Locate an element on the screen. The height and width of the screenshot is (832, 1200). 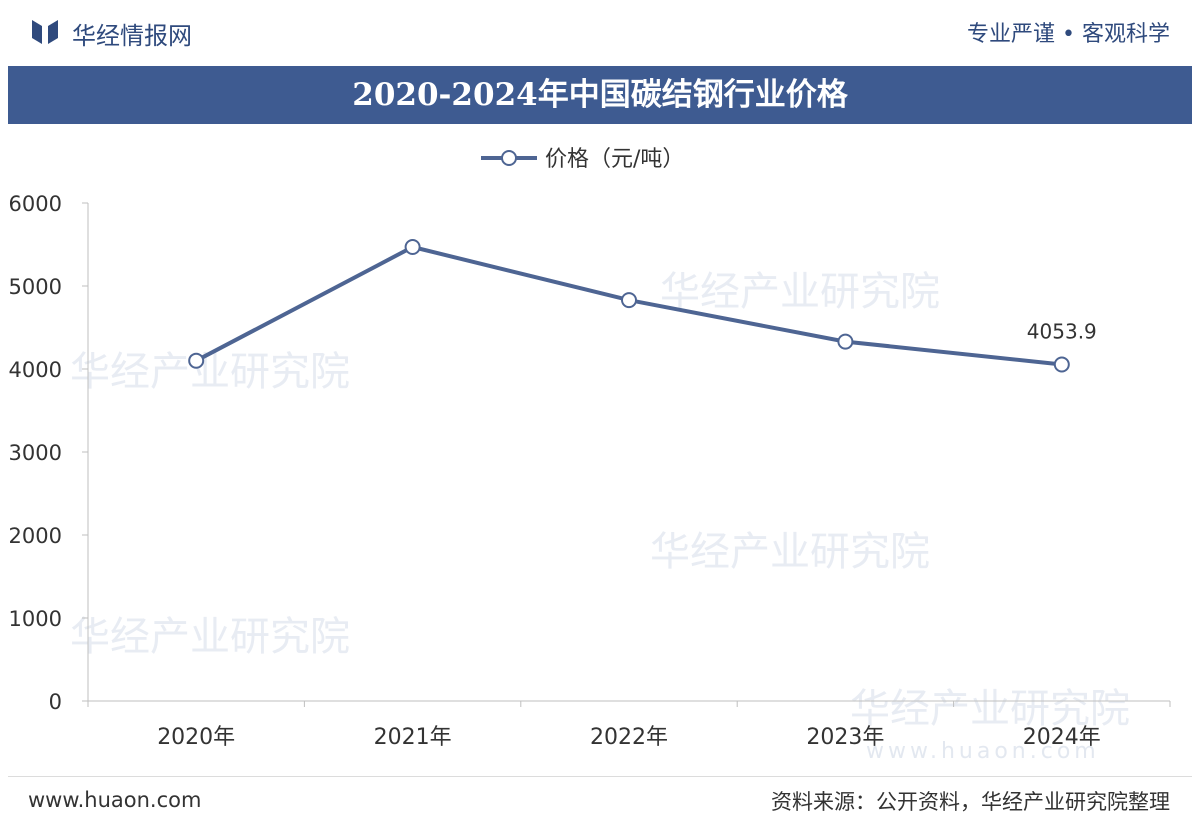
legend-label: 价格（元/吨） is located at coordinates (614, 159).